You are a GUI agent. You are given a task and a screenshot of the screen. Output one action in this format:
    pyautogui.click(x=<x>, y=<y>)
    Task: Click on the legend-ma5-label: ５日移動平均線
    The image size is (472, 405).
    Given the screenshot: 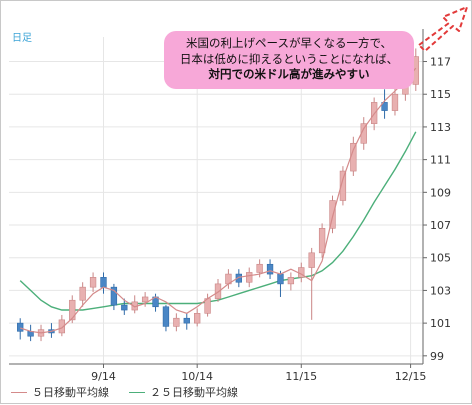 What is the action you would take?
    pyautogui.click(x=70, y=392)
    